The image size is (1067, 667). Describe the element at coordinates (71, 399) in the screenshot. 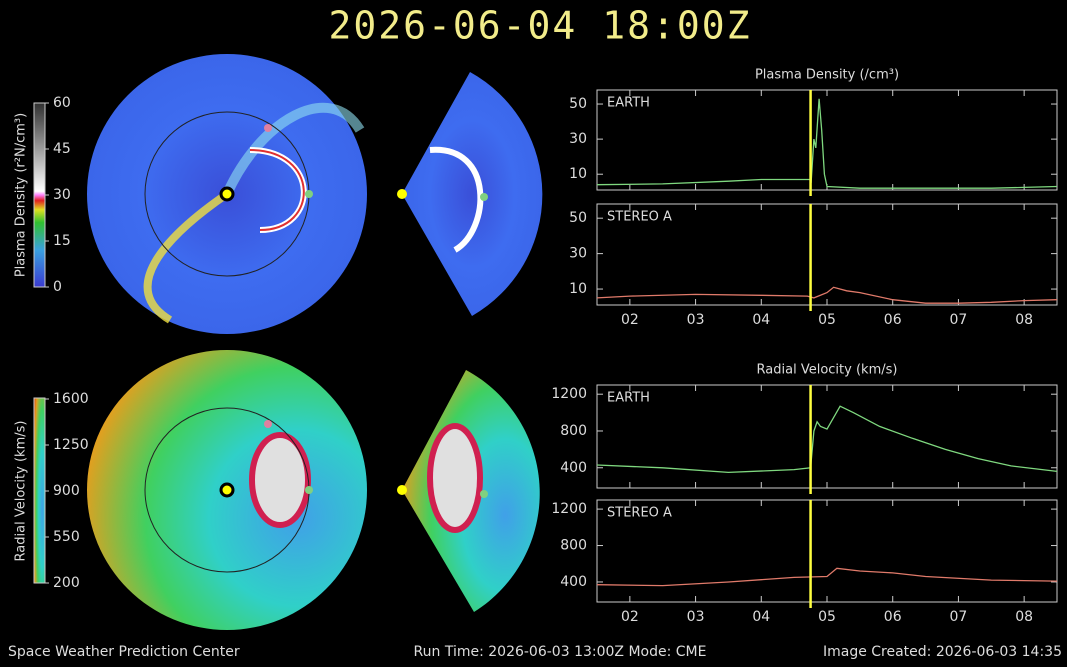

I see `colorbar-tick-label: 1600` at that location.